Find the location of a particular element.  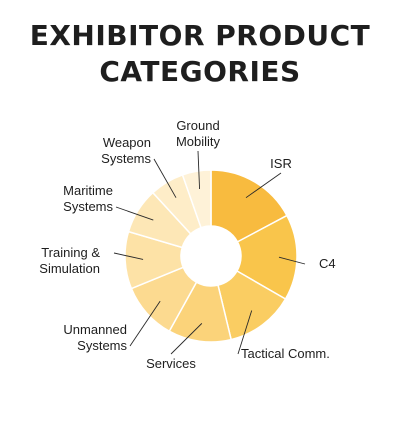

slice-label: Training & Simulation is located at coordinates (69, 260).